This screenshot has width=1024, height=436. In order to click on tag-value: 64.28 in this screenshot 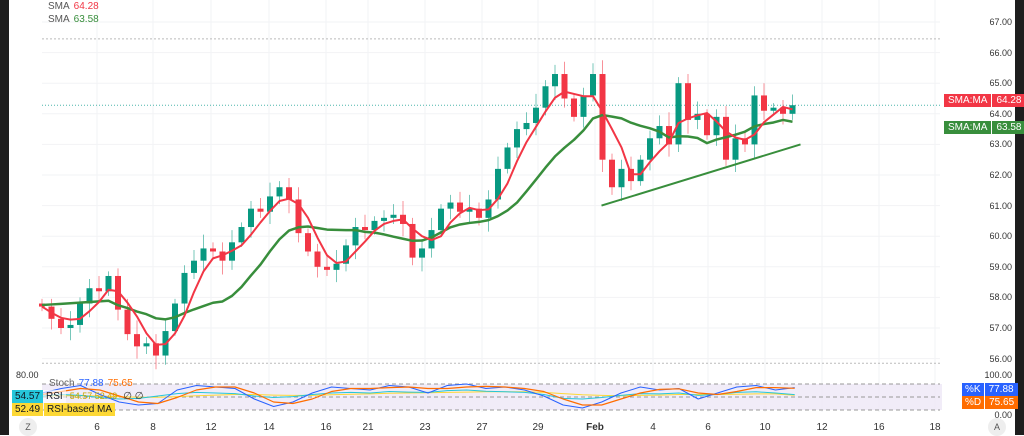, I will do `click(1007, 100)`.